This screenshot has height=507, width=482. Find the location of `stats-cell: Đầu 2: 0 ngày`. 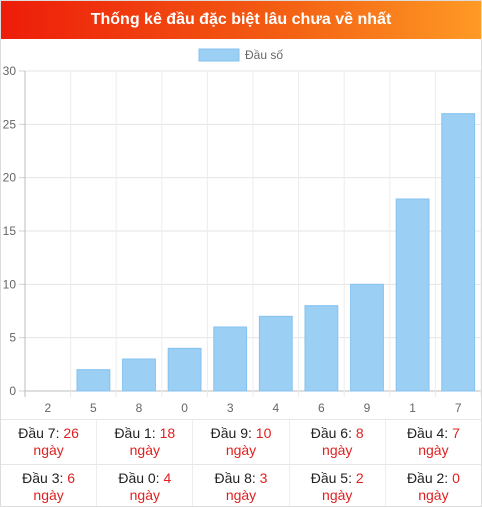

stats-cell: Đầu 2: 0 ngày is located at coordinates (433, 485).